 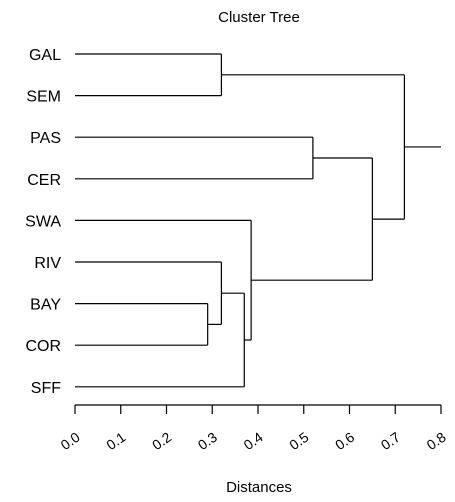 I want to click on x-tick-label-0.1: 0.1, so click(x=115, y=441).